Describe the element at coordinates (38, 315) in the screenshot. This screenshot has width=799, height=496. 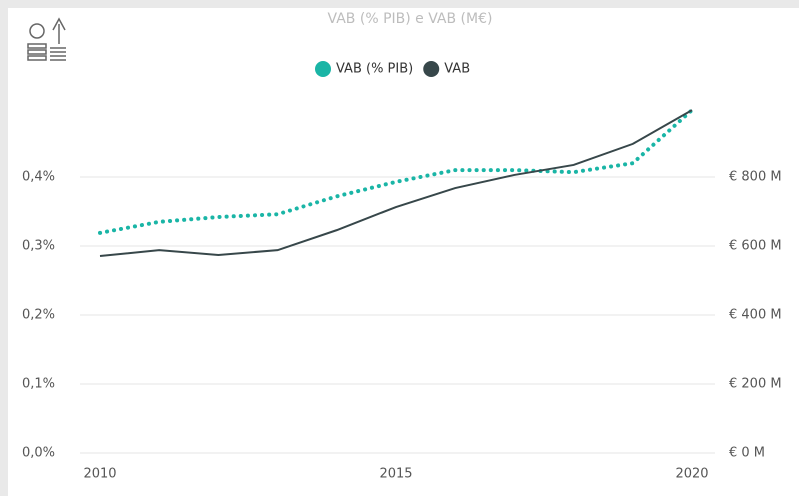
I see `y-tick-label: 0,2%` at that location.